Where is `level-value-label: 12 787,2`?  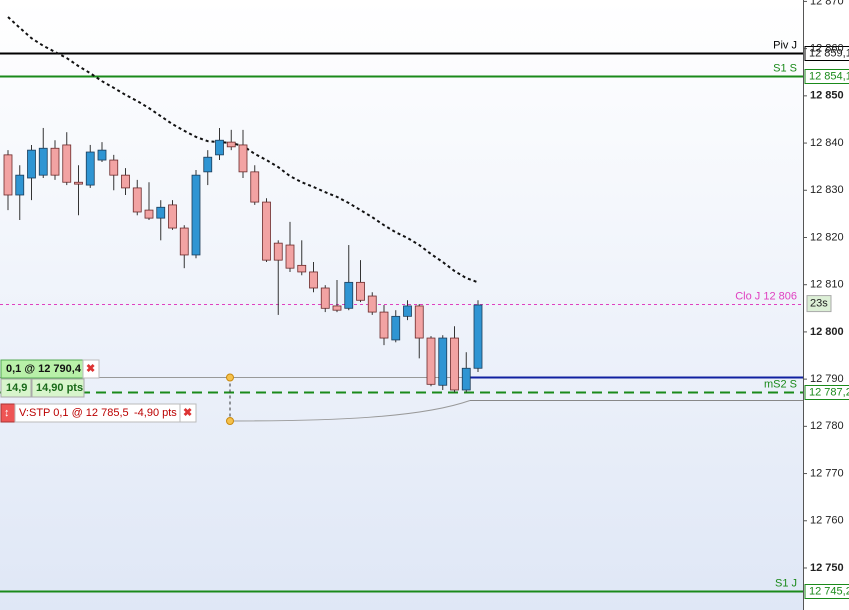
level-value-label: 12 787,2 is located at coordinates (829, 392).